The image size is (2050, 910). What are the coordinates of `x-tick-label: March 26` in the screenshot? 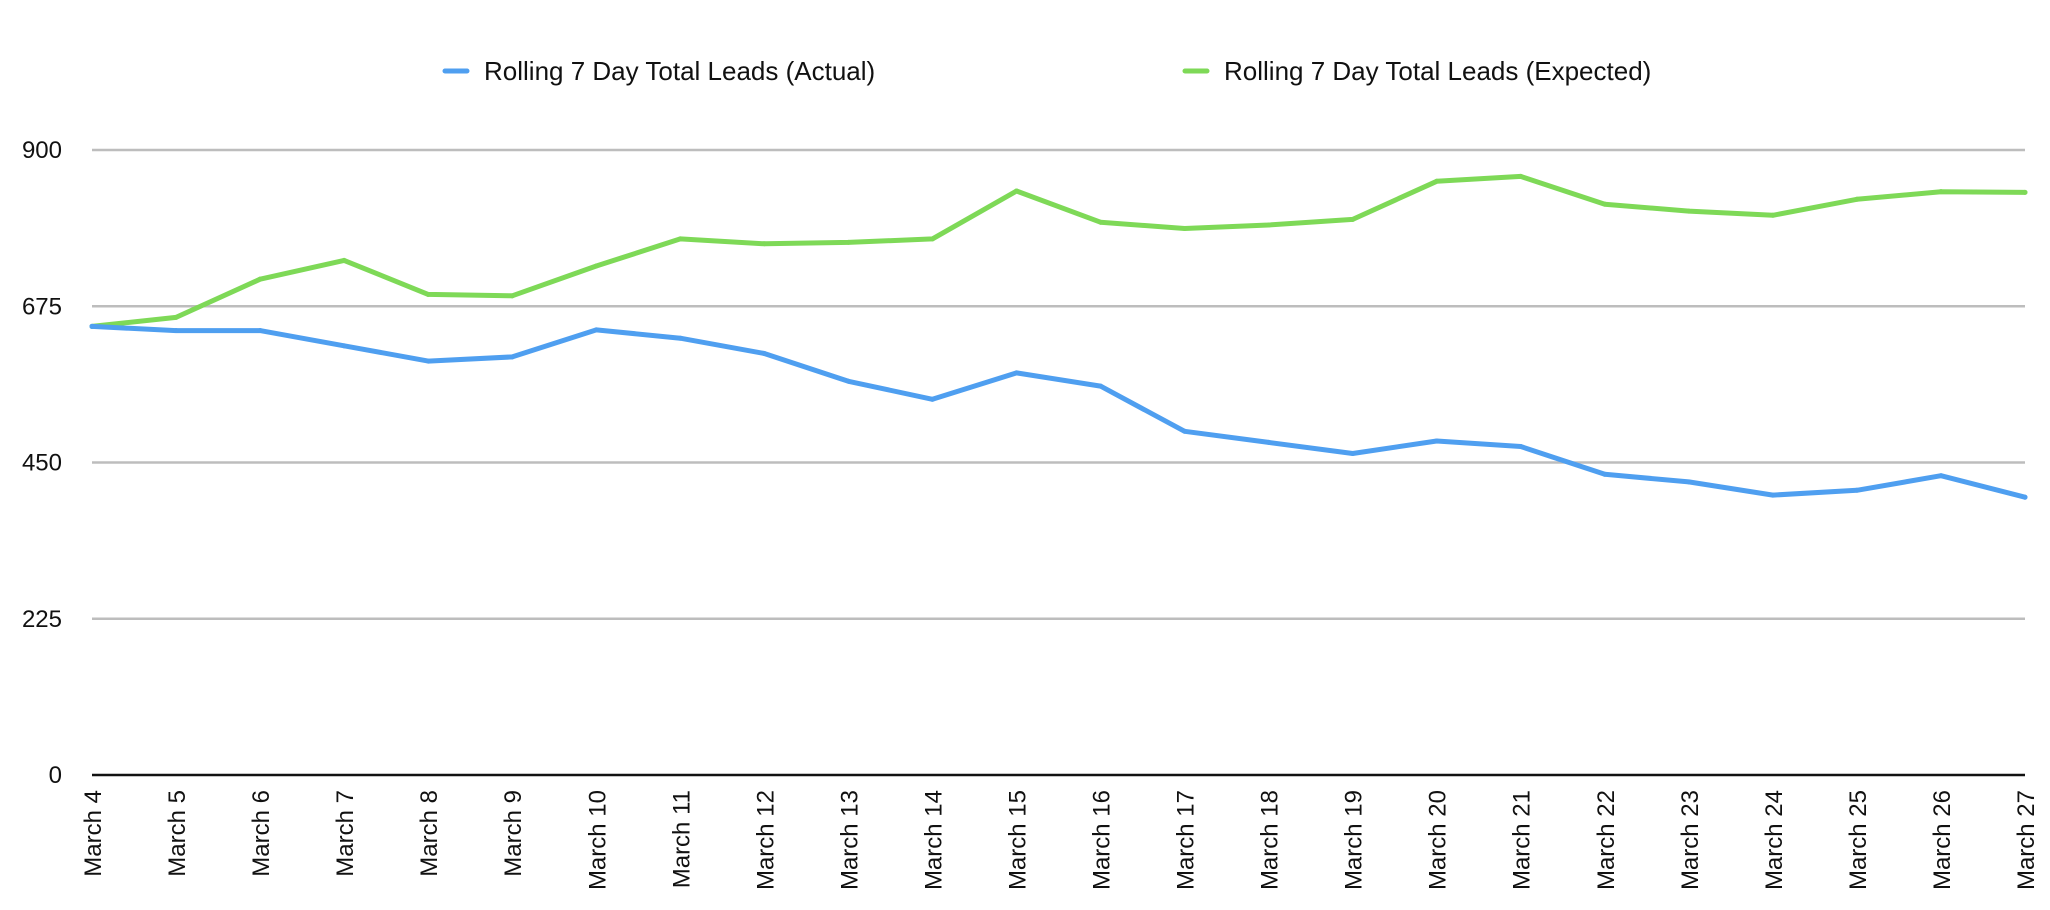 It's located at (1942, 840).